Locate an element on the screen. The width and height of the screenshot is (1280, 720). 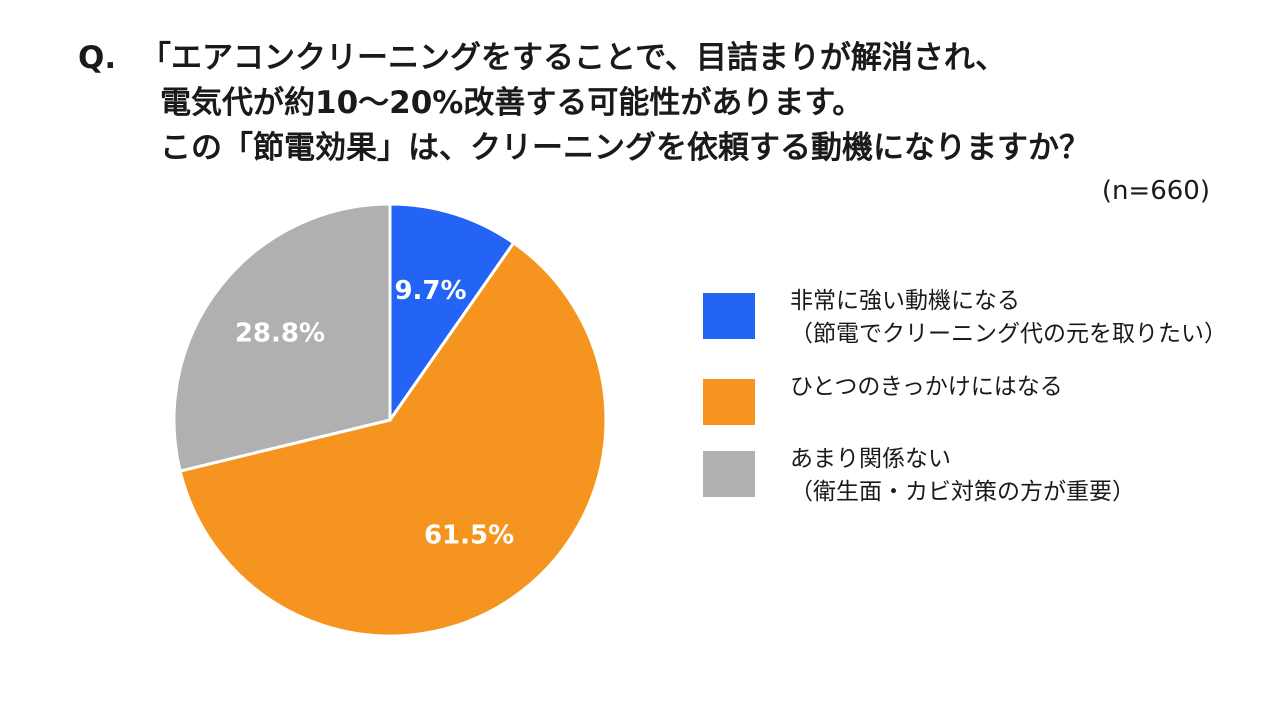
question-prefix: Q. is located at coordinates (97, 58).